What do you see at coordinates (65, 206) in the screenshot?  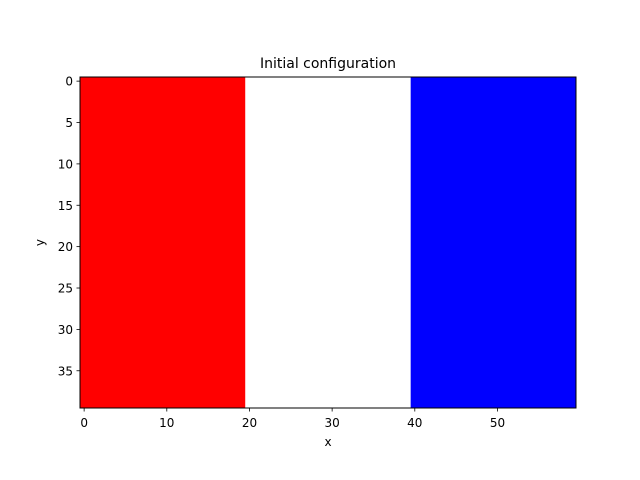 I see `y-tick-label: 15` at bounding box center [65, 206].